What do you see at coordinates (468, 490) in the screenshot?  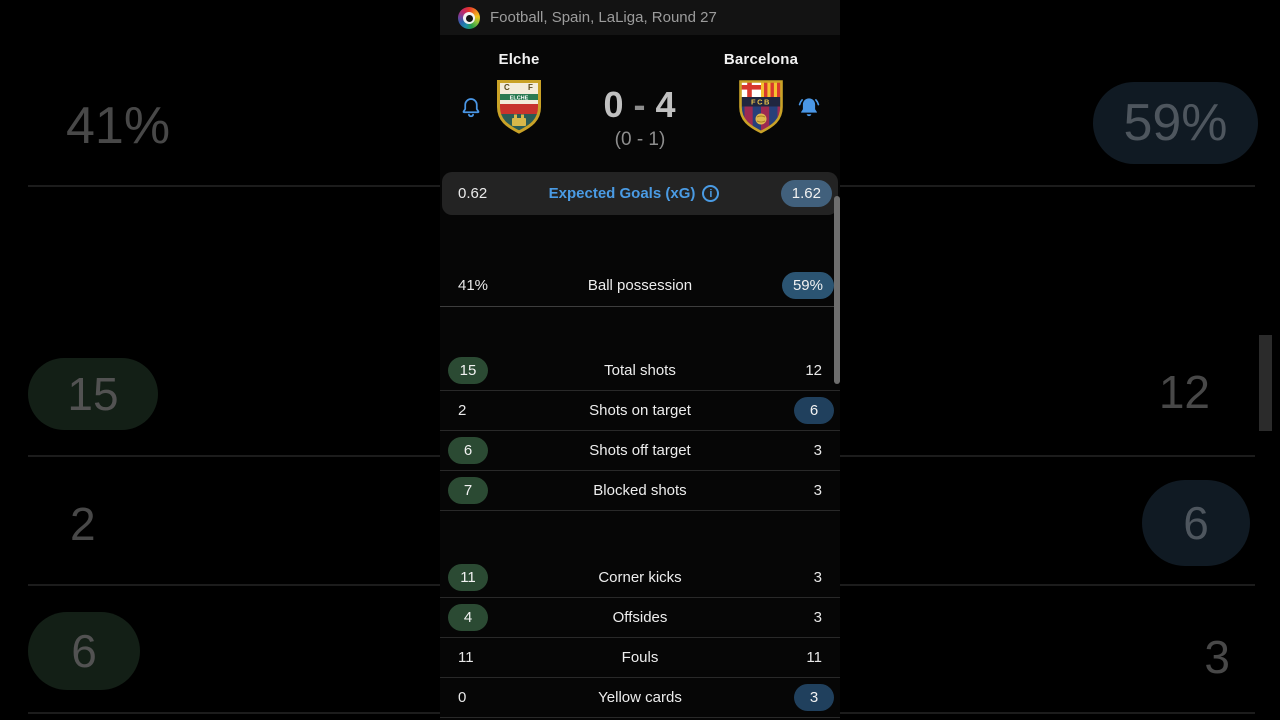 I see `home-value-blocked-shots: 7` at bounding box center [468, 490].